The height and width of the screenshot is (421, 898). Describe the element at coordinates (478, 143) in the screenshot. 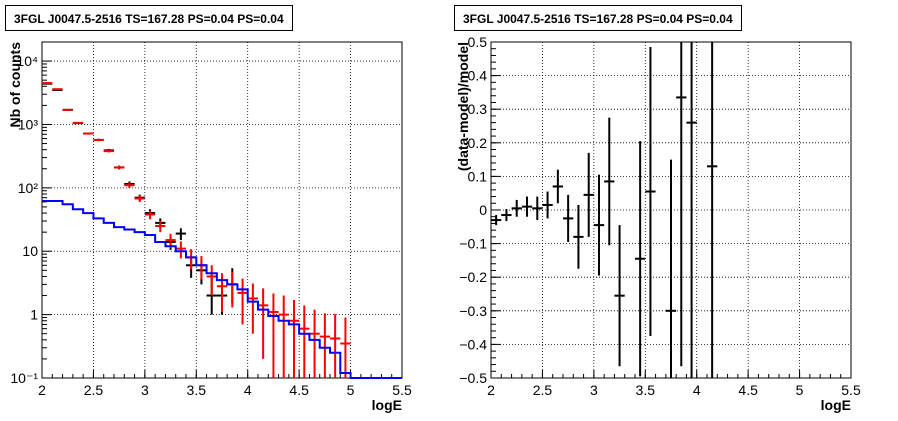

I see `y-tick-label: 0.2` at that location.